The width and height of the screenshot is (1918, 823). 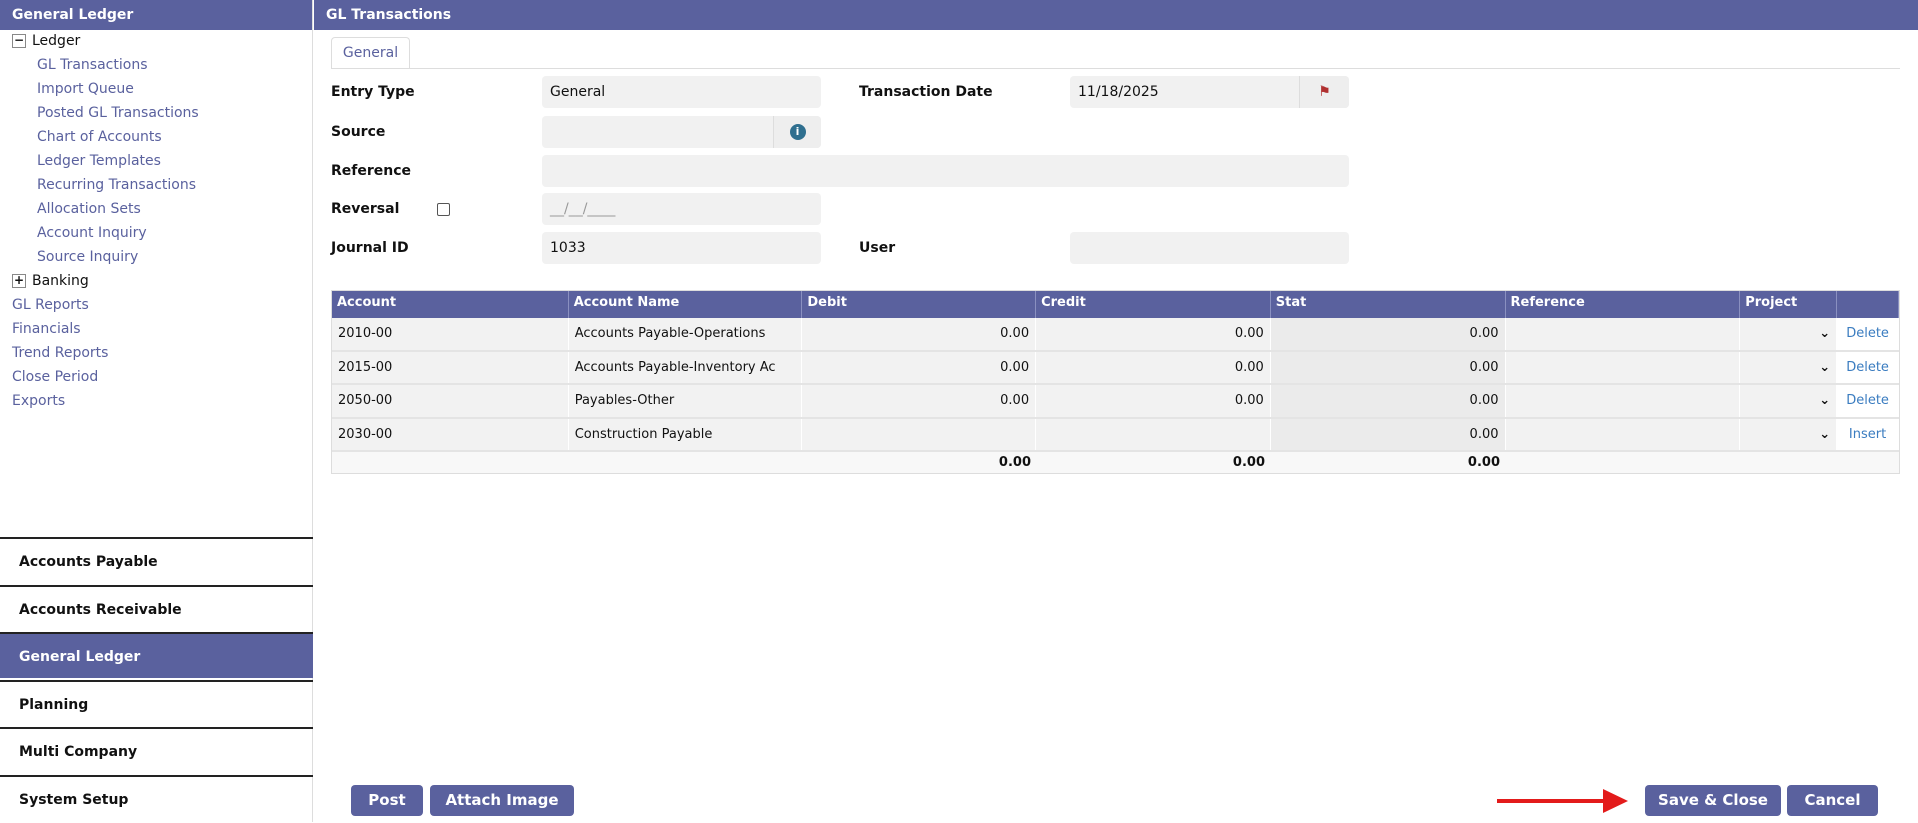 I want to click on total-credit: 0.00, so click(x=1248, y=462).